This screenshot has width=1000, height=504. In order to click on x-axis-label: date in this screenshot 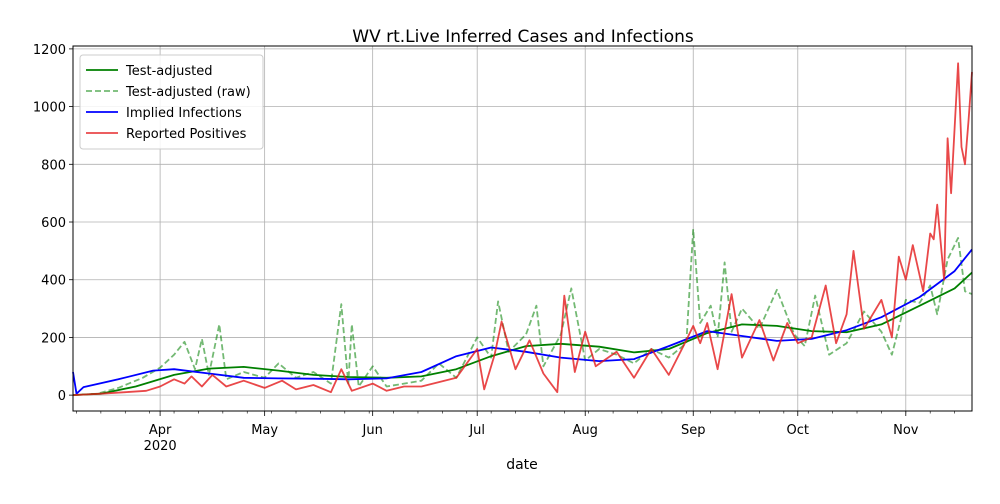, I will do `click(522, 465)`.